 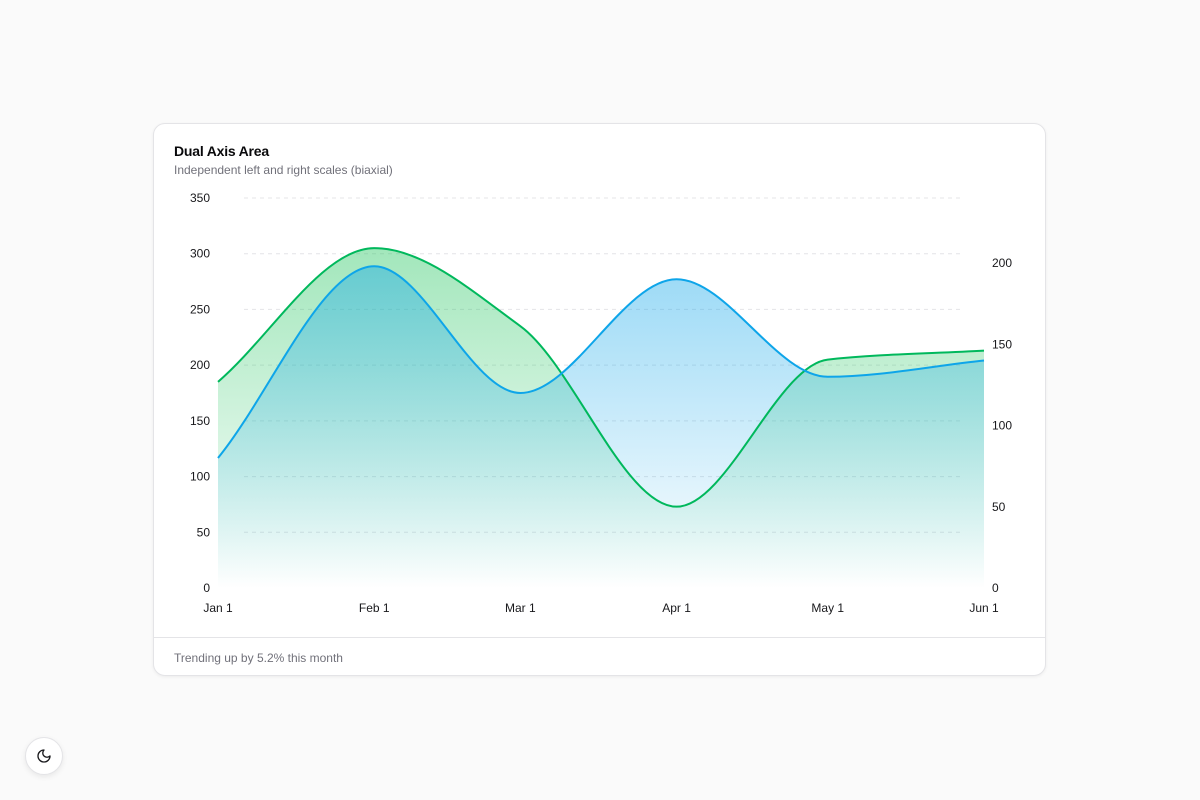 What do you see at coordinates (601, 608) in the screenshot?
I see `x-axis: Jan 1 Feb 1 Mar 1 Apr 1 May 1 Jun 1` at bounding box center [601, 608].